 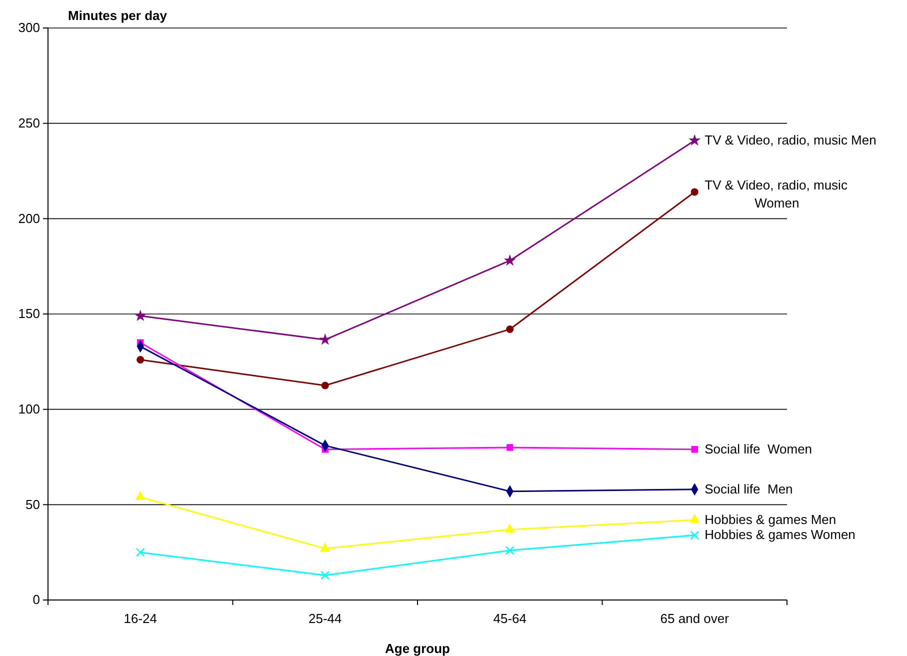 What do you see at coordinates (29, 408) in the screenshot?
I see `y-tick-label: 100` at bounding box center [29, 408].